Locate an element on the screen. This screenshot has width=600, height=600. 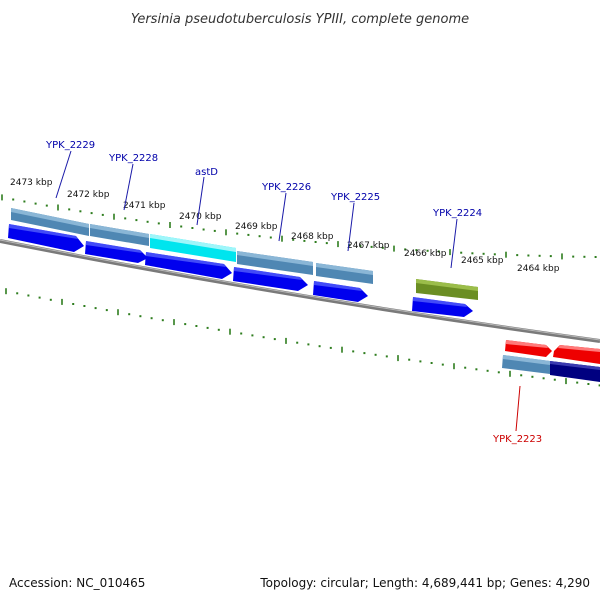
gene-label-ypk-2225: YPK_2225 is located at coordinates (355, 197).